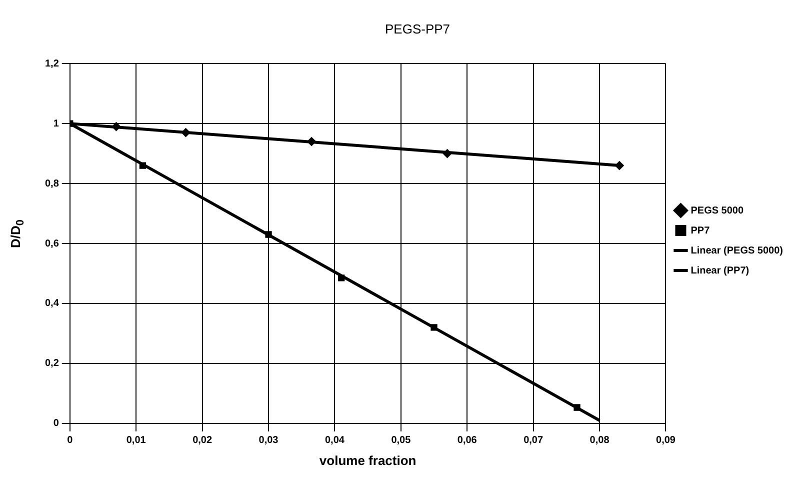 This screenshot has width=805, height=481. Describe the element at coordinates (401, 440) in the screenshot. I see `x-tick-label: 0,05` at that location.